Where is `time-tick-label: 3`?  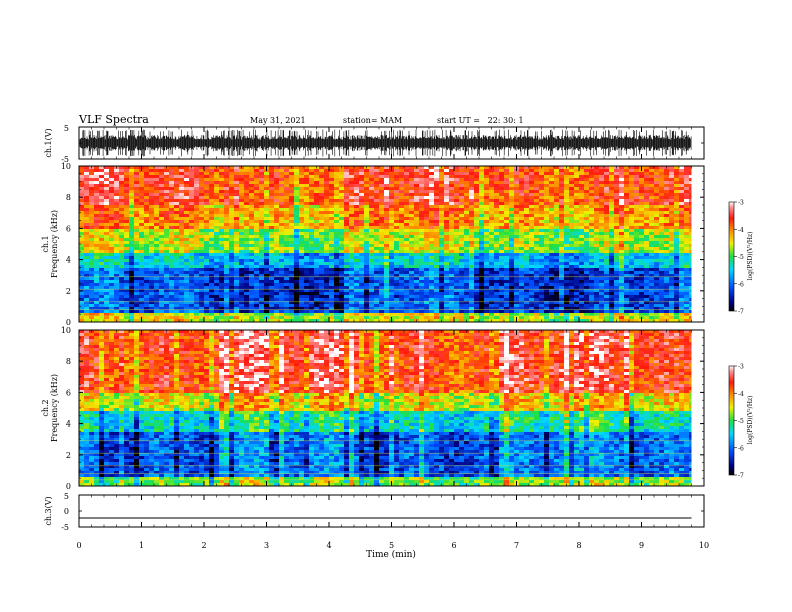 time-tick-label: 3 is located at coordinates (266, 545).